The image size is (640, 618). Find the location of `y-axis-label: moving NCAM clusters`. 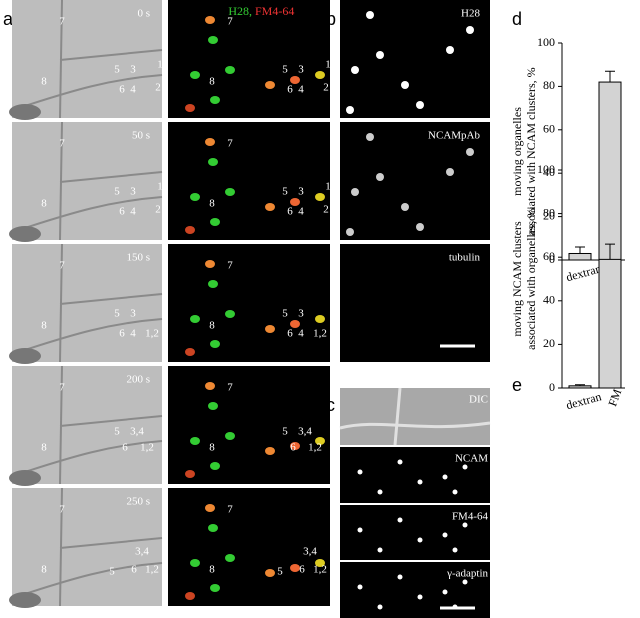

y-axis-label: moving NCAM clusters is located at coordinates (517, 279).